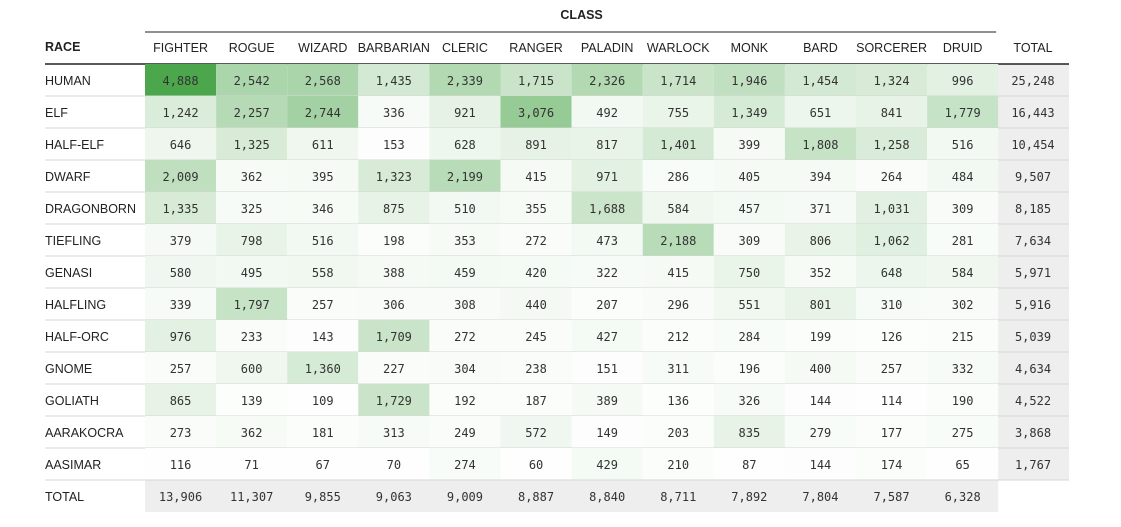 The height and width of the screenshot is (527, 1121). I want to click on cell-value: 264, so click(892, 177).